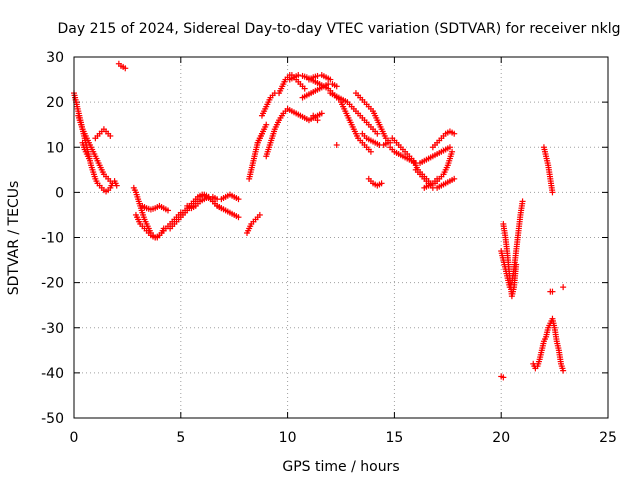  Describe the element at coordinates (288, 438) in the screenshot. I see `x-tick-label: 10` at that location.